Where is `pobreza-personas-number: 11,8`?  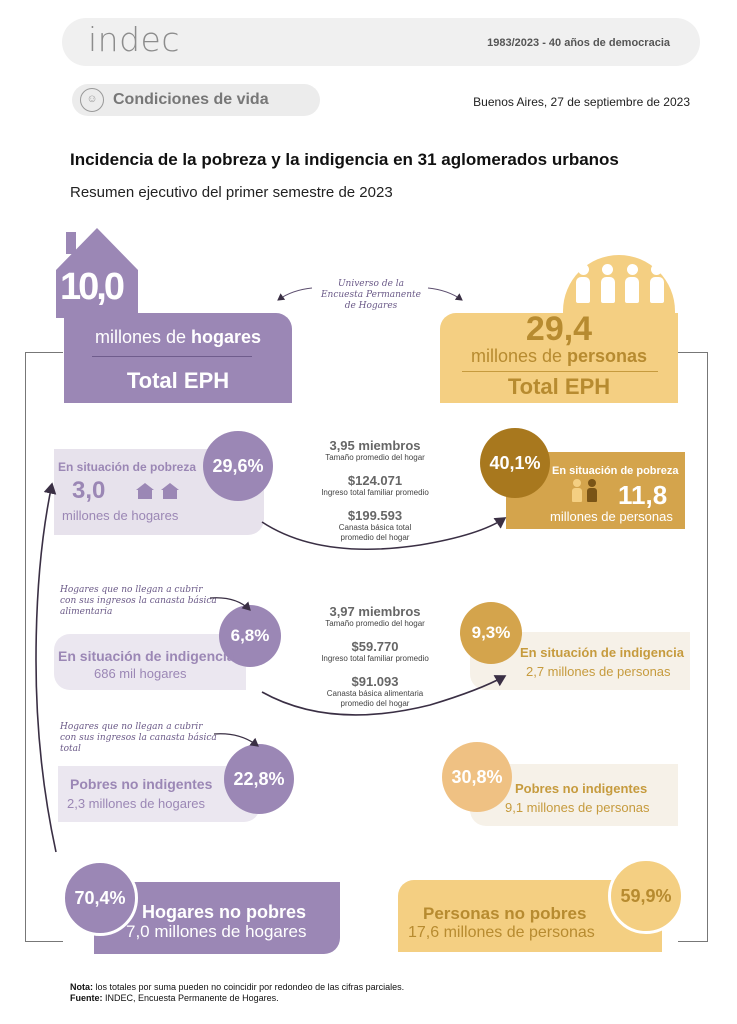 pobreza-personas-number: 11,8 is located at coordinates (643, 495).